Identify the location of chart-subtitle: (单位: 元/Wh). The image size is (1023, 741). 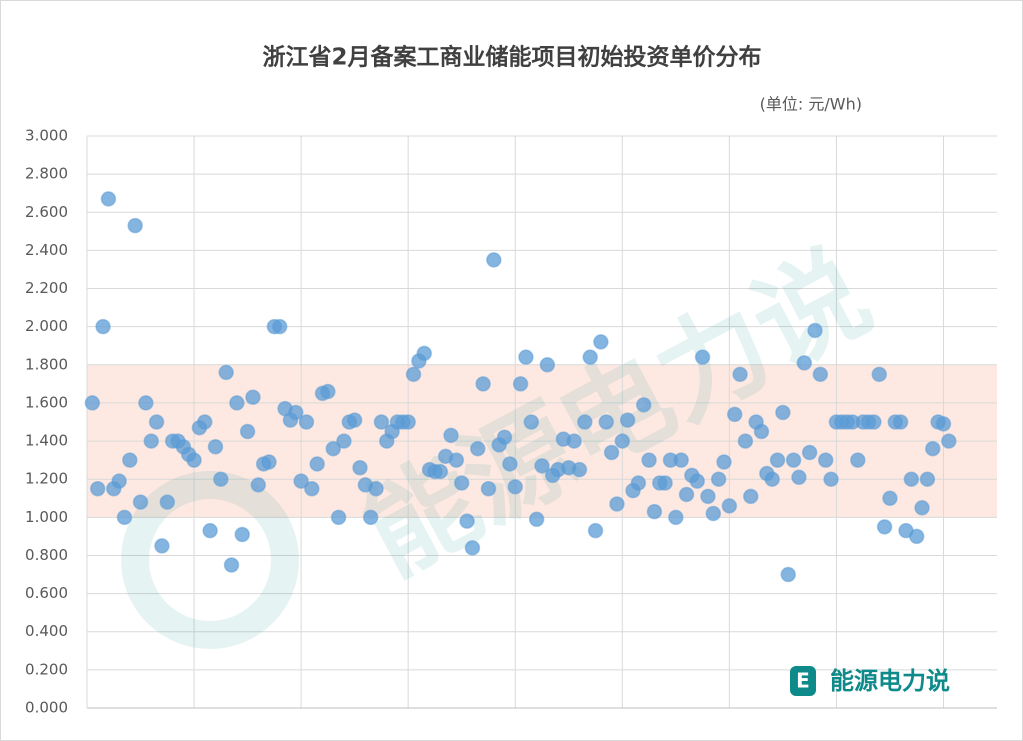
(811, 104).